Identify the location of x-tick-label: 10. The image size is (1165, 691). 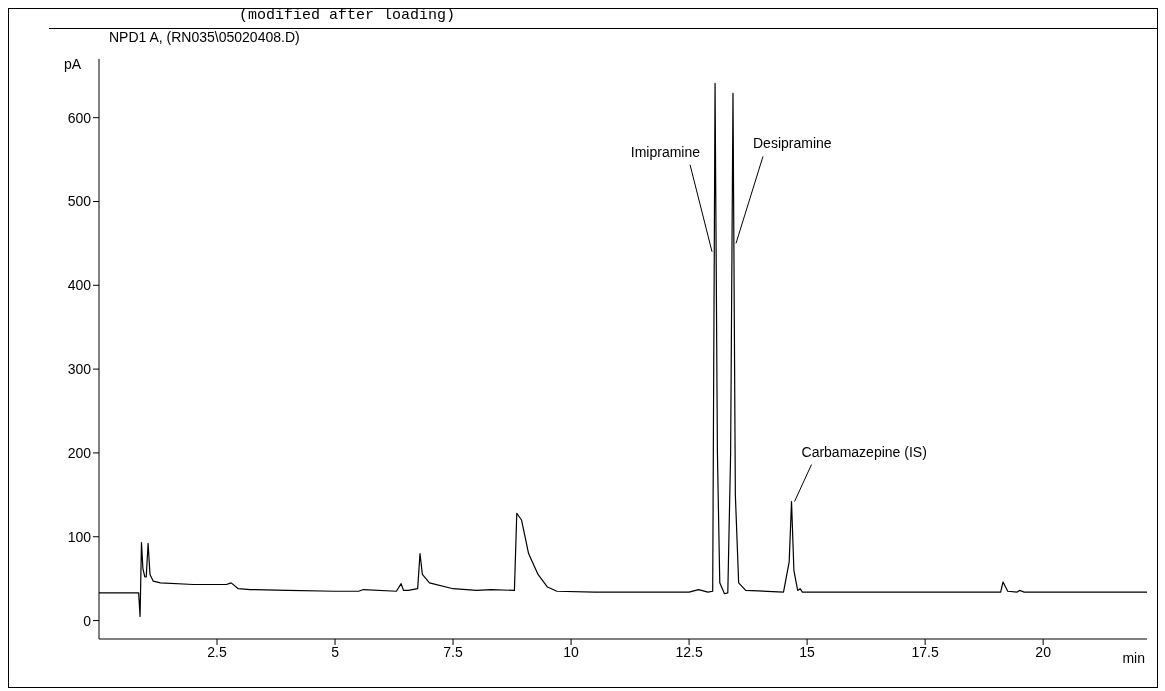
(571, 651).